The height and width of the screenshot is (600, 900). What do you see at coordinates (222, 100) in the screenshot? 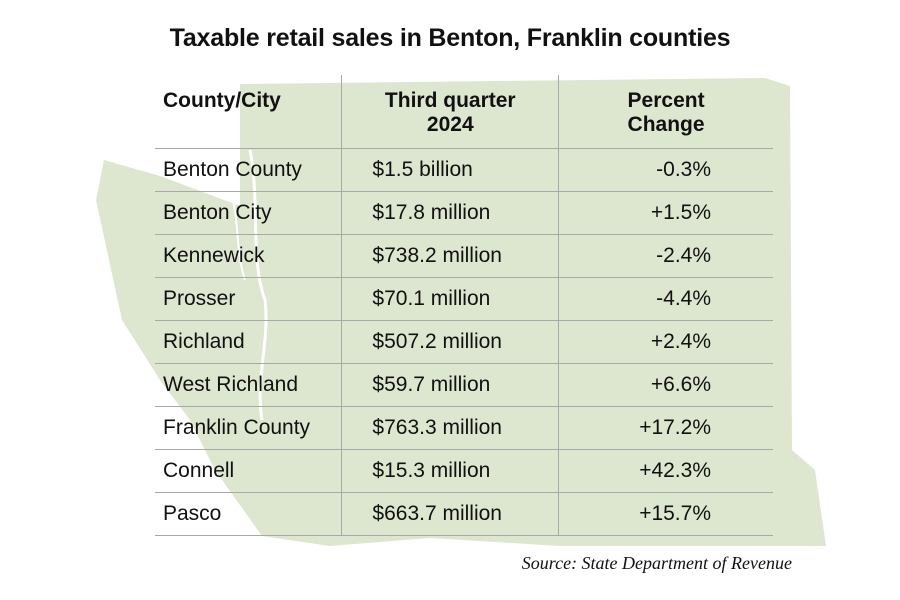
I see `column-header: County/City` at bounding box center [222, 100].